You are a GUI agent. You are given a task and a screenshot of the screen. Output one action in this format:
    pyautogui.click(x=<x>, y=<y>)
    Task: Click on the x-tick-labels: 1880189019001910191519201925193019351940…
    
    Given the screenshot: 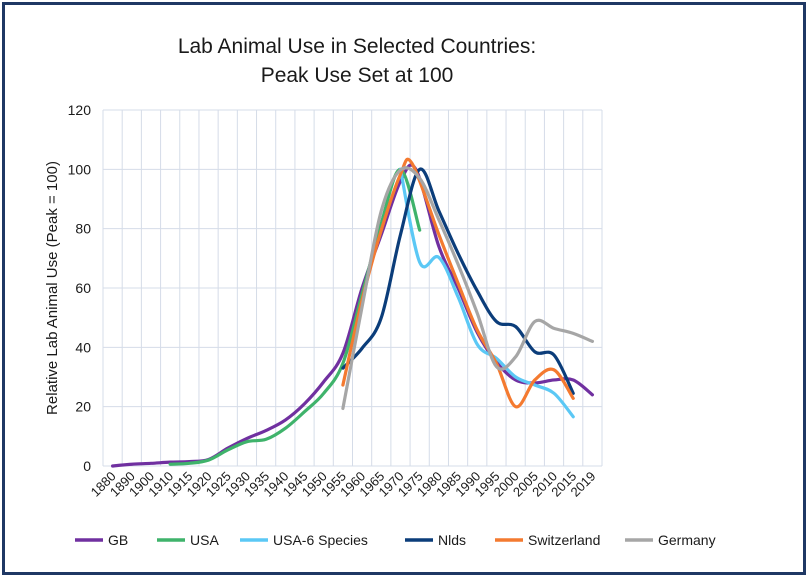 What is the action you would take?
    pyautogui.click(x=343, y=484)
    